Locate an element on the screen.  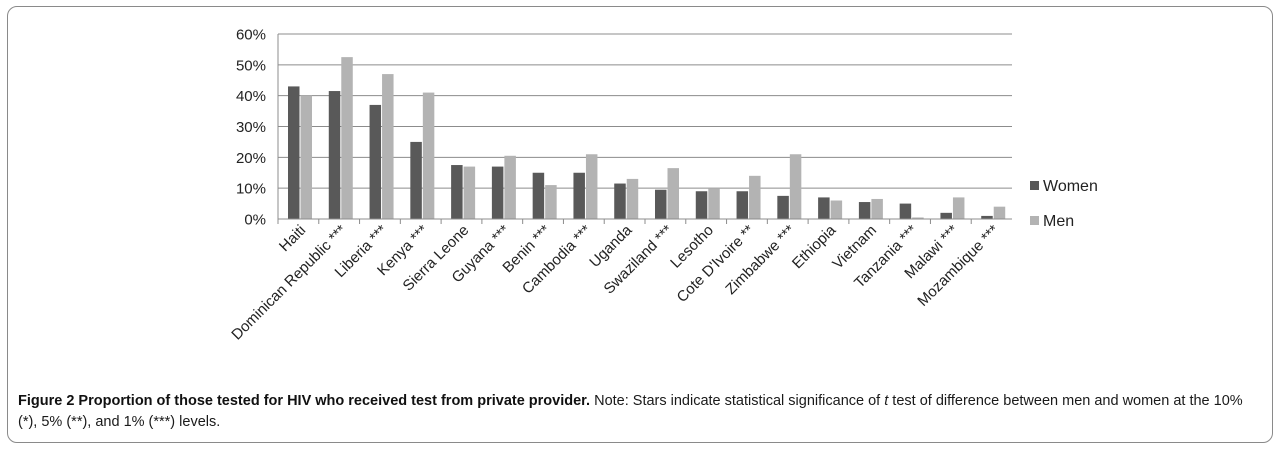
y-tick-label: 50% is located at coordinates (251, 65).